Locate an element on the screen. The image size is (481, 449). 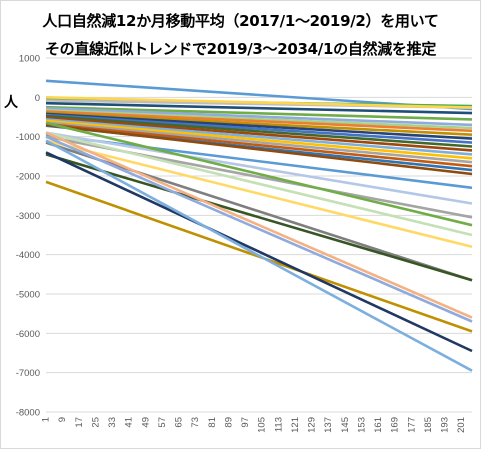
y-tick-label: -2000 is located at coordinates (28, 177).